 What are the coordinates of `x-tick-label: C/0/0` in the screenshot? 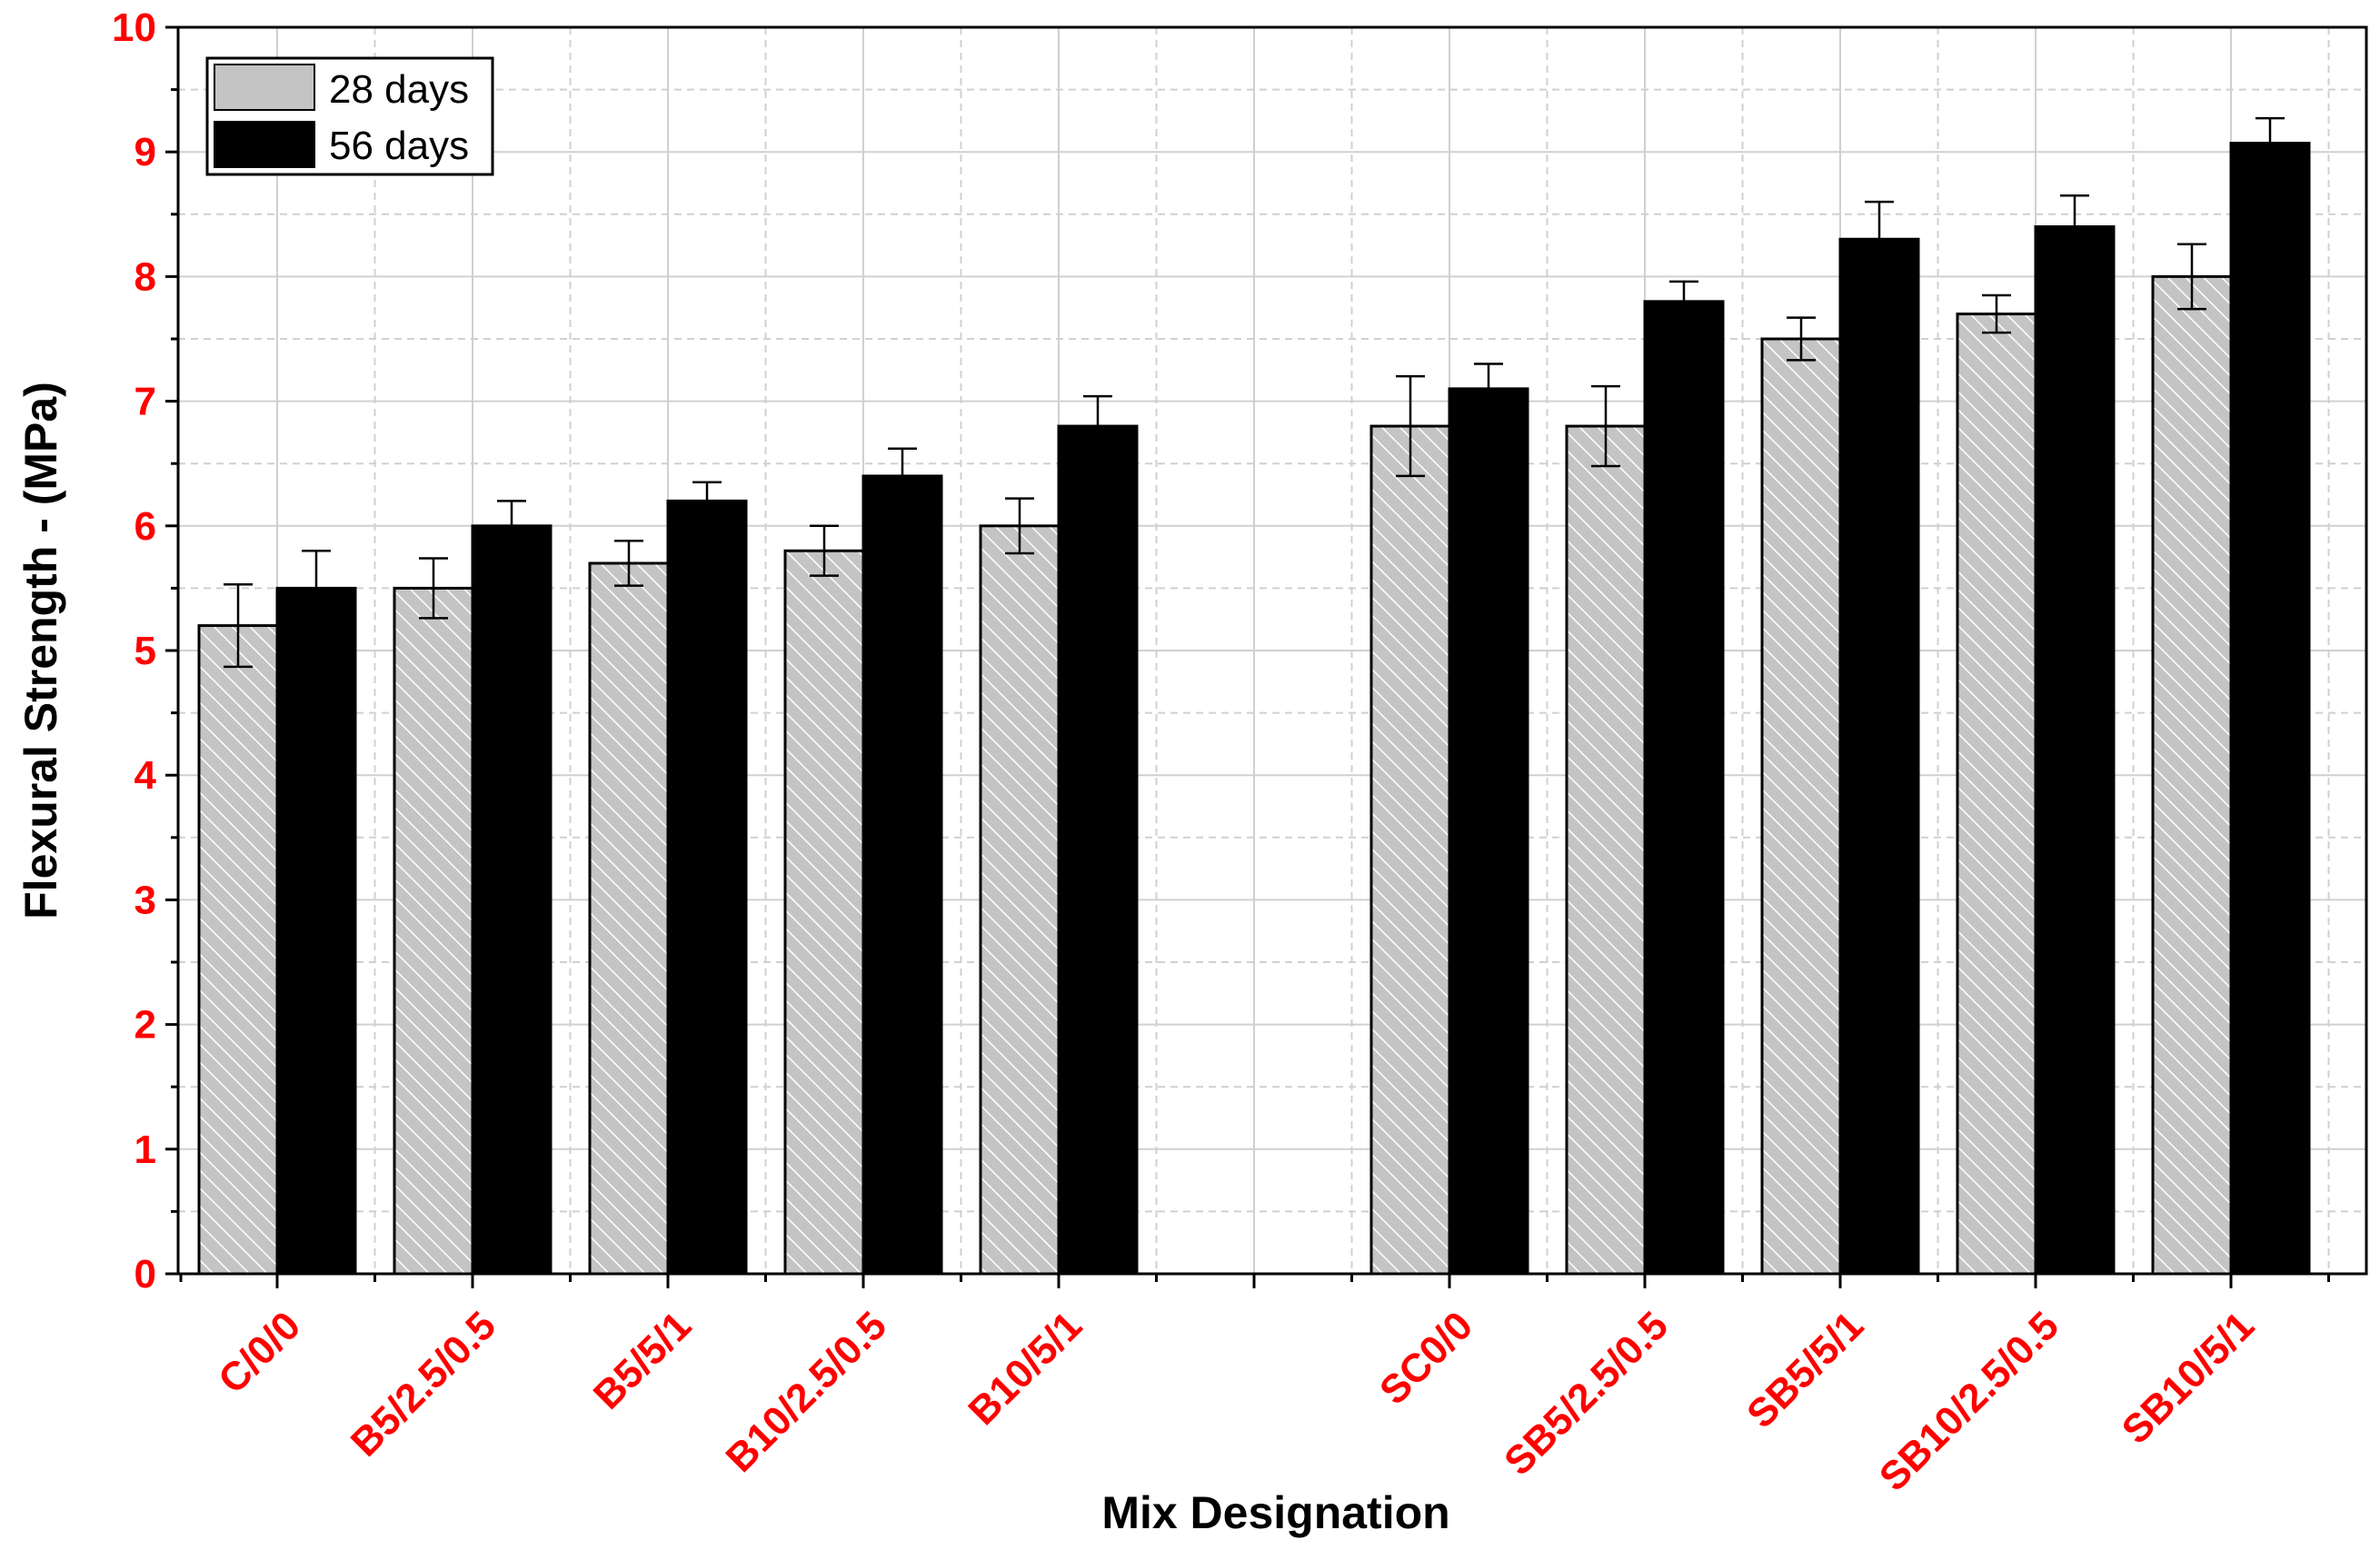 It's located at (259, 1352).